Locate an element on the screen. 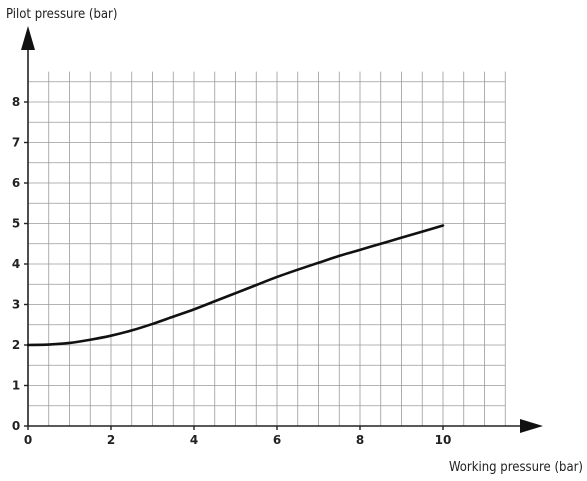  y-tick-label: 0 is located at coordinates (16, 426).